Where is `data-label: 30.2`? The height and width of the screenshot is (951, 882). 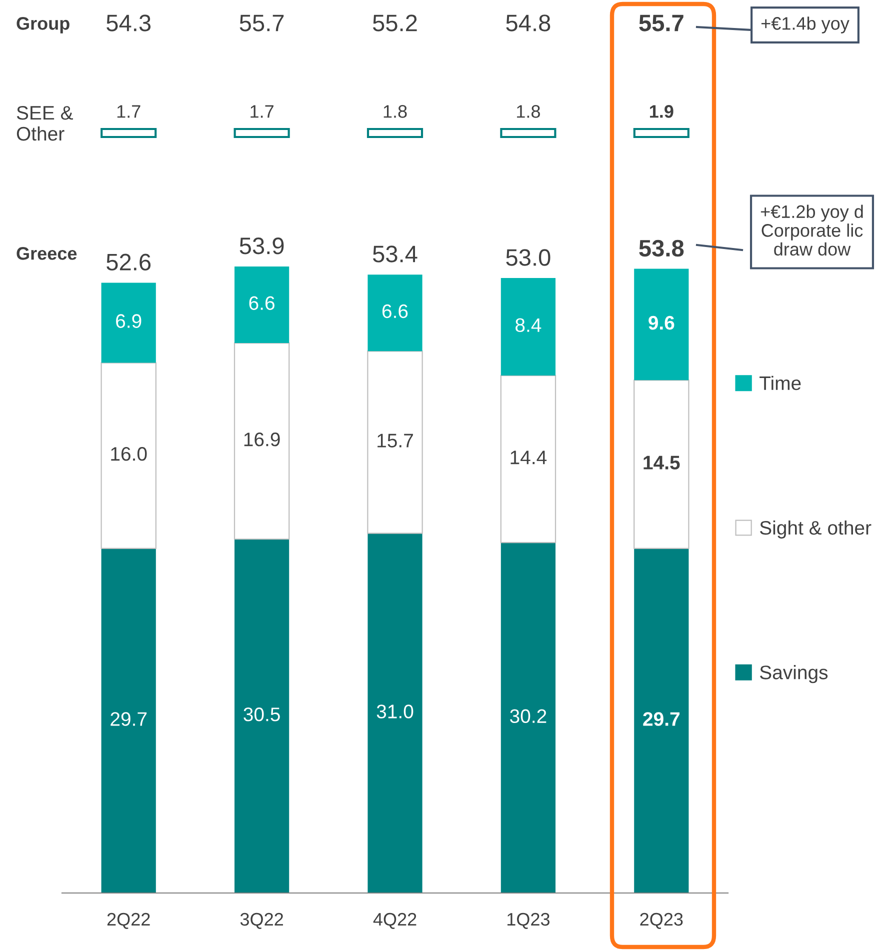
data-label: 30.2 is located at coordinates (528, 716).